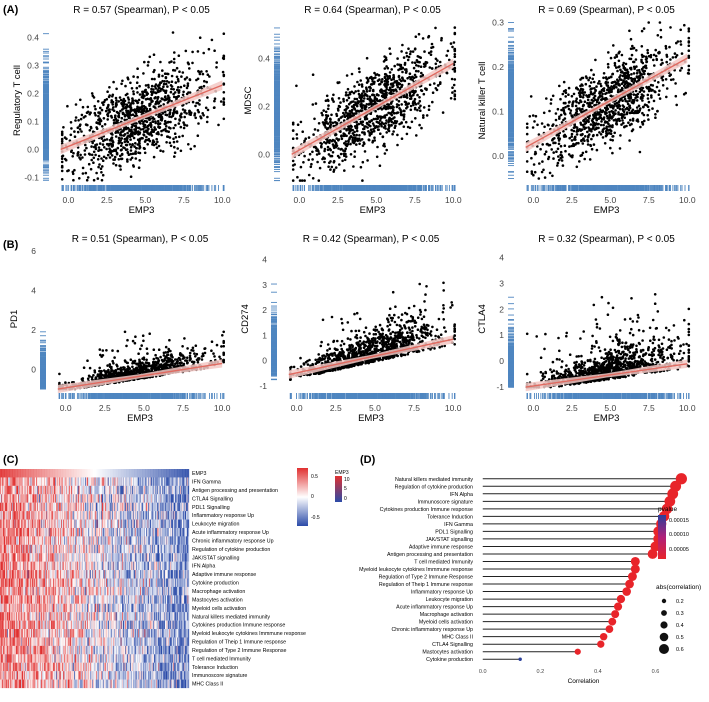 The width and height of the screenshot is (709, 702). What do you see at coordinates (142, 210) in the screenshot?
I see `x-axis-label: EMP3` at bounding box center [142, 210].